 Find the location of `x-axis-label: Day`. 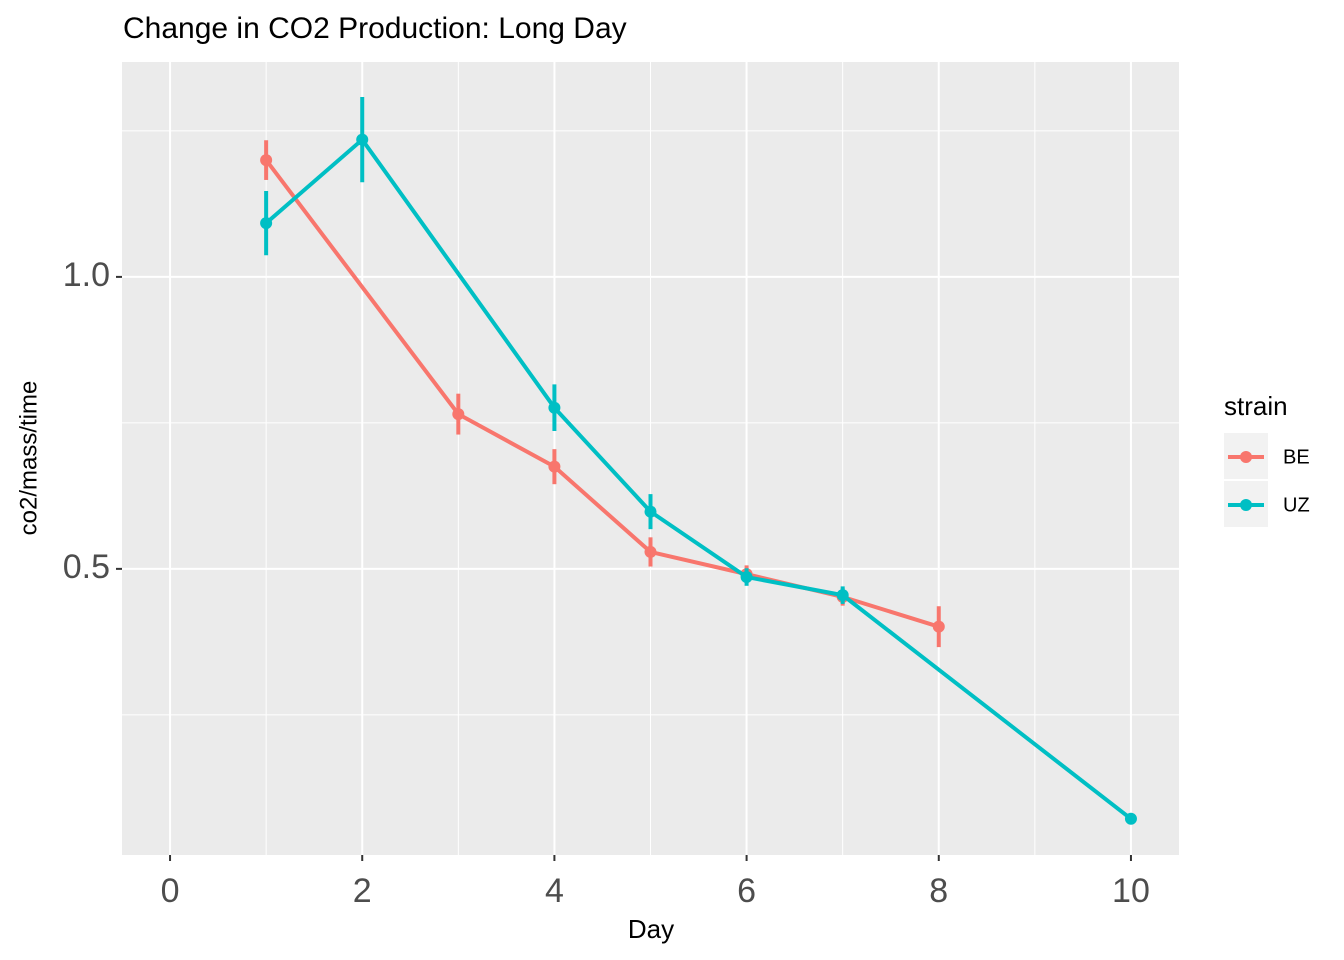

x-axis-label: Day is located at coordinates (651, 929).